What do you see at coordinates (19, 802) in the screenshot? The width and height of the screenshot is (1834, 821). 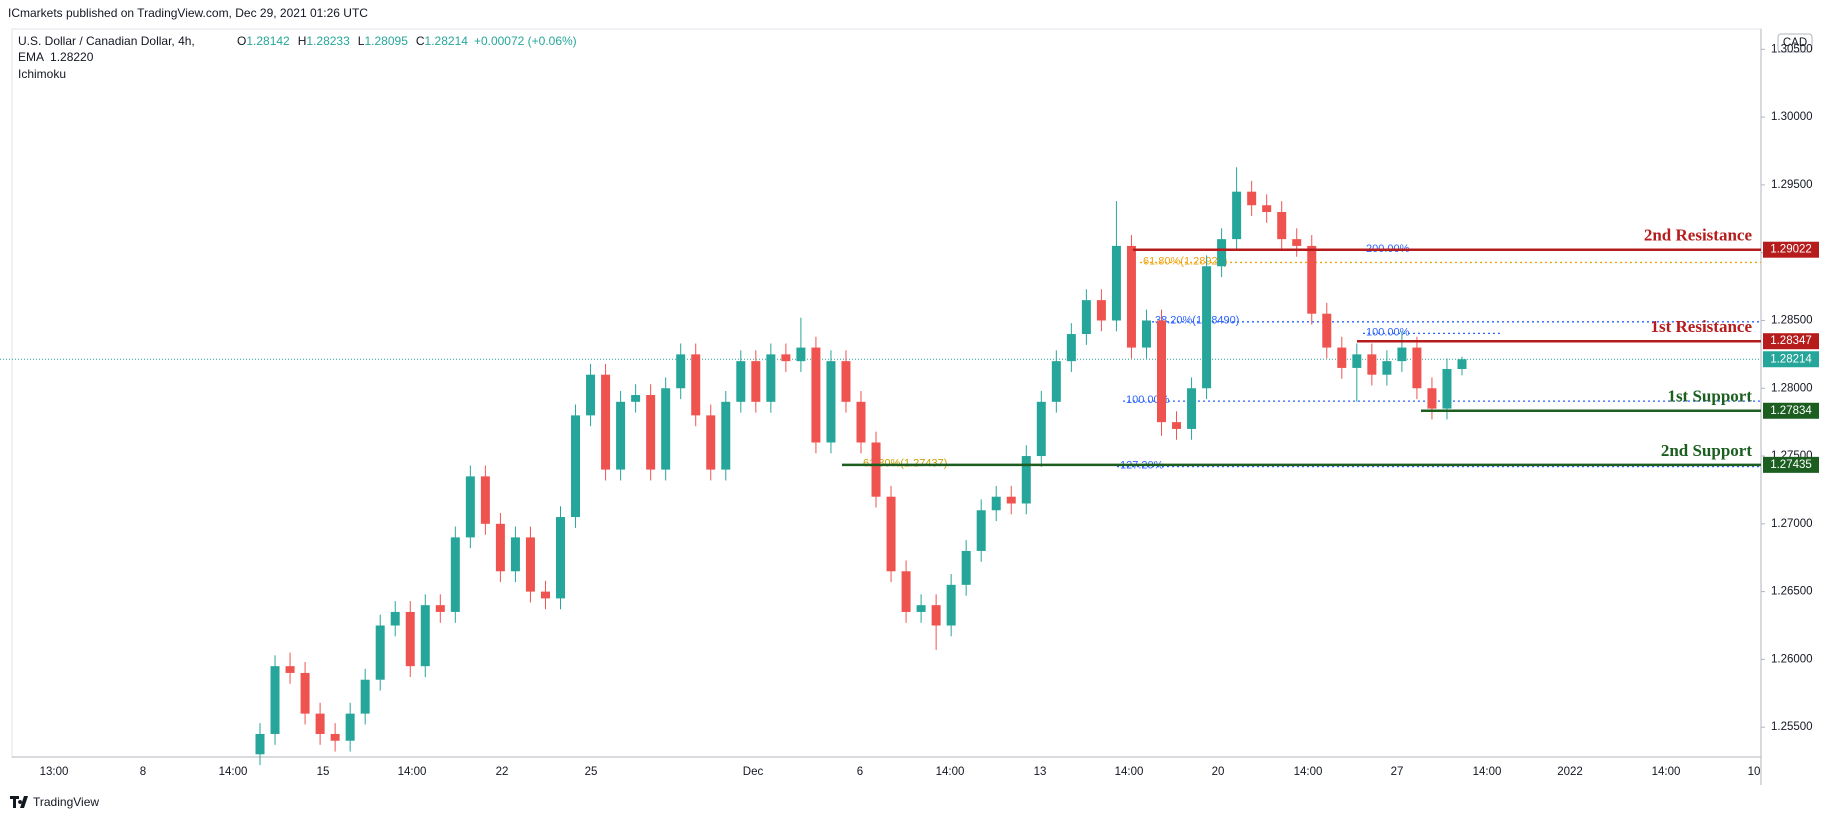 I see `tv-logo` at bounding box center [19, 802].